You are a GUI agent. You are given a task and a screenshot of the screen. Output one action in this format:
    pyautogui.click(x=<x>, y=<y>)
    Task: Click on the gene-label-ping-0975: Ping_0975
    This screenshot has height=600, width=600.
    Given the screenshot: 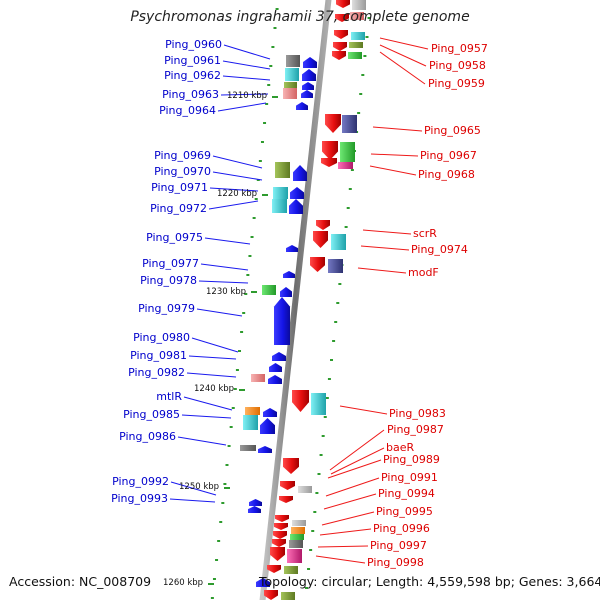 What is the action you would take?
    pyautogui.click(x=174, y=237)
    